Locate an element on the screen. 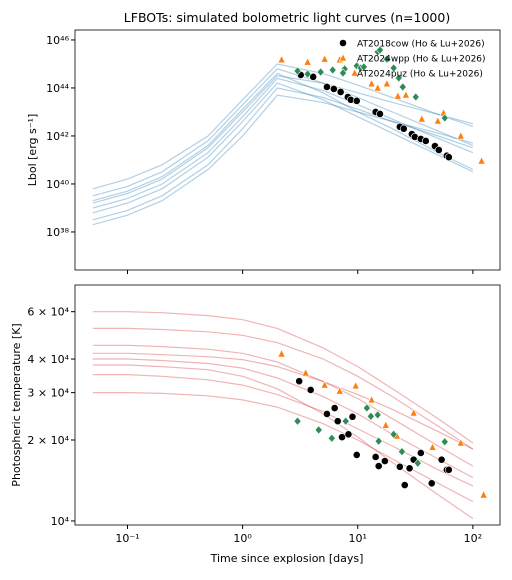  legend-label: AT2024wpp (Ho & Lu+2026) is located at coordinates (421, 60).